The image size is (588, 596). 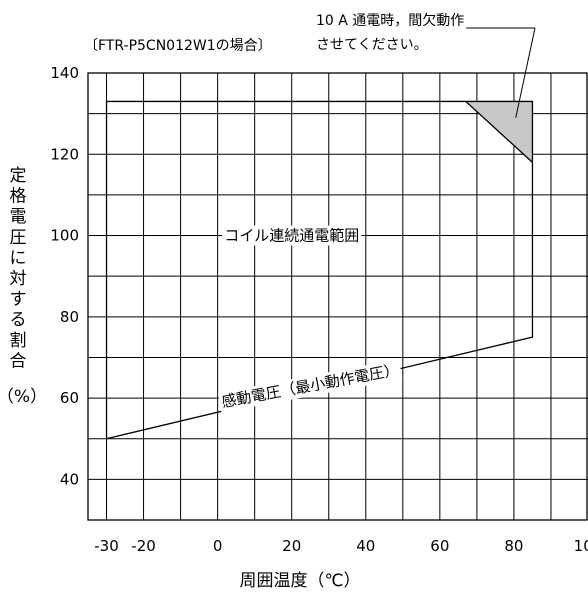 I want to click on region-label-1: コイル連続通電範囲, so click(x=291, y=236).